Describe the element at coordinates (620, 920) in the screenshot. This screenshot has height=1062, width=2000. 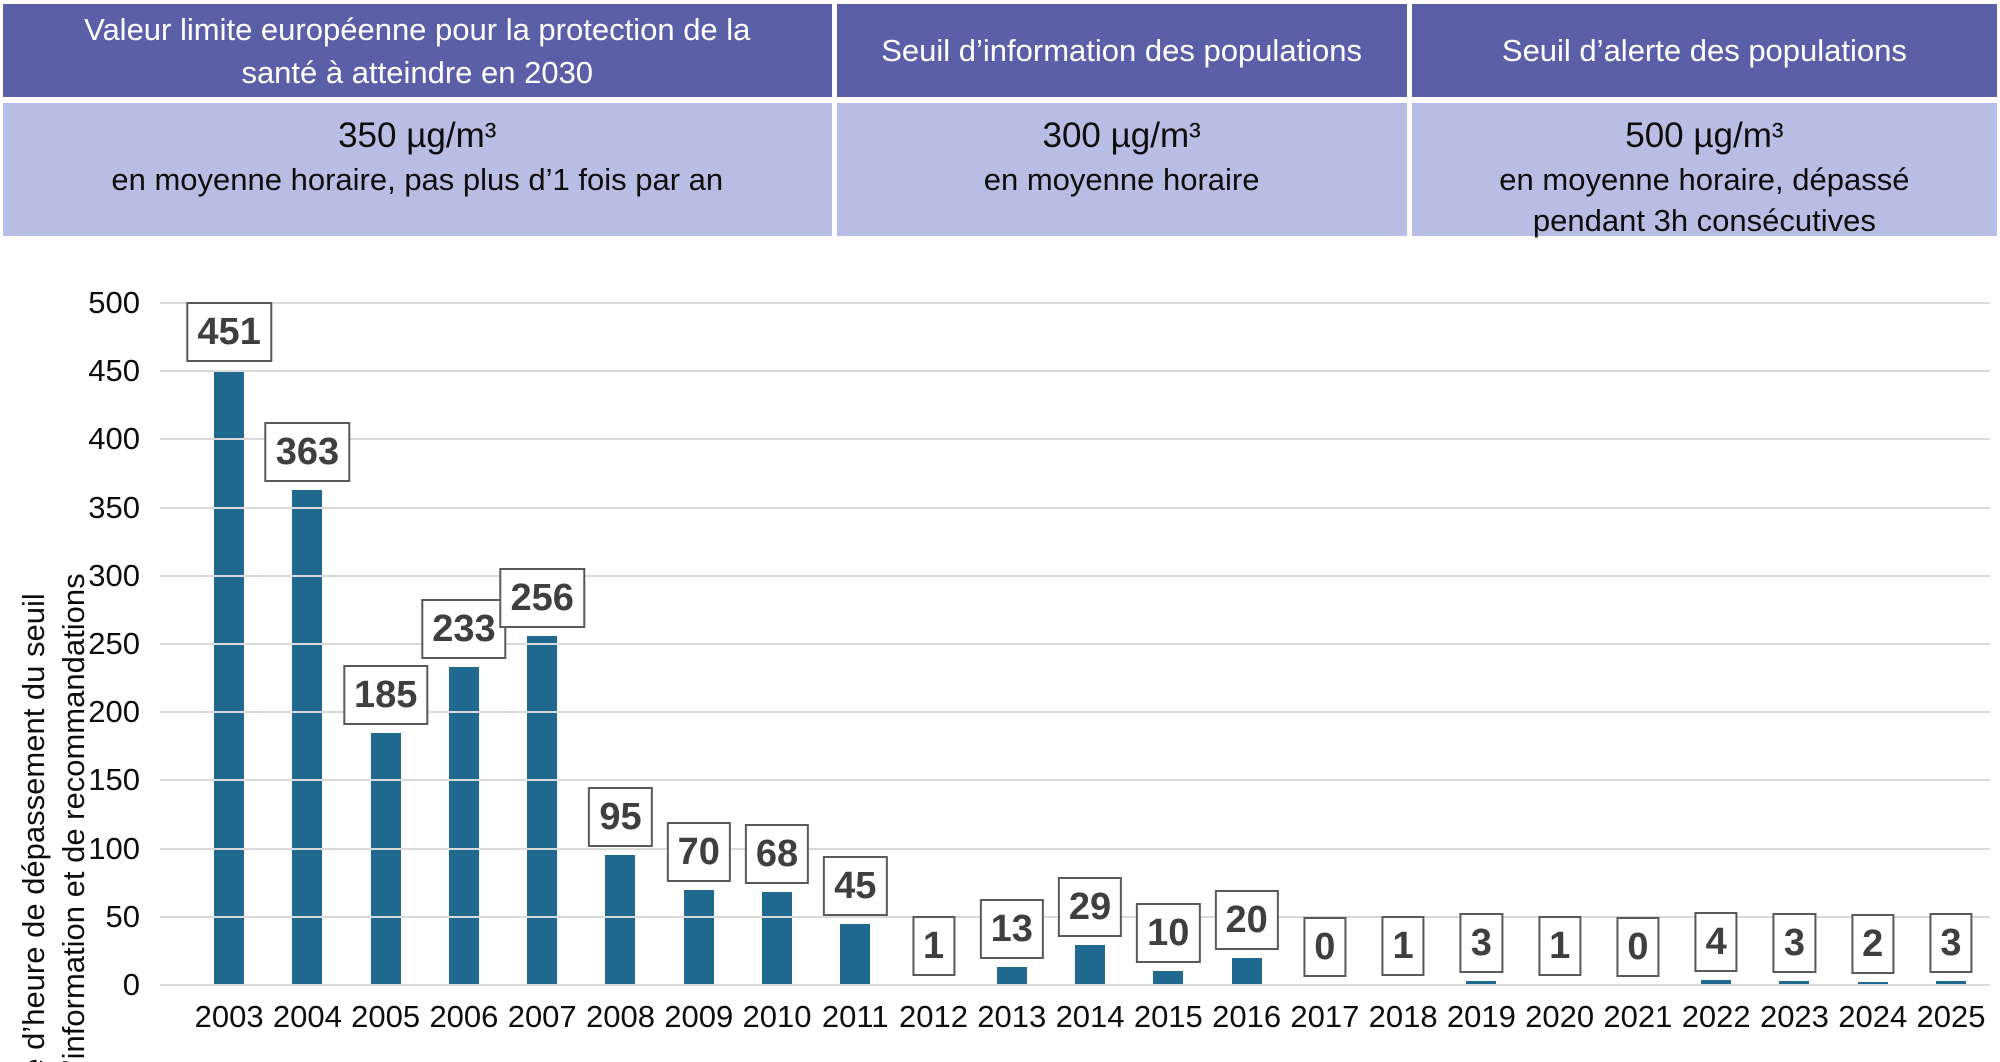
I see `bar-2008` at that location.